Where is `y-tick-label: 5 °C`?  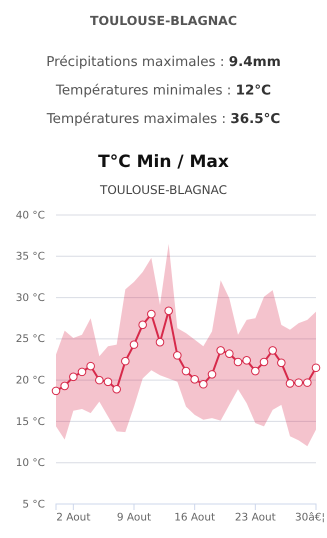
y-tick-label: 5 °C is located at coordinates (33, 504).